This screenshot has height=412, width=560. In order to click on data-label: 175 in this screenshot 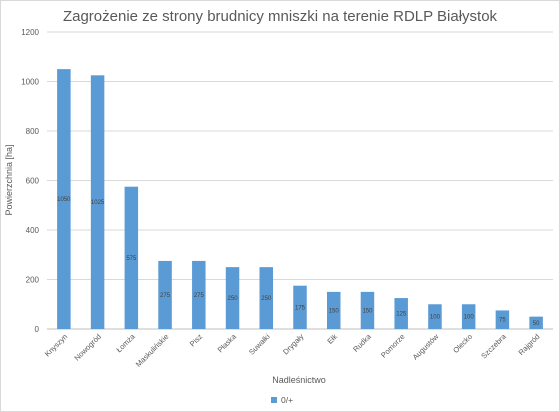, I will do `click(300, 308)`.